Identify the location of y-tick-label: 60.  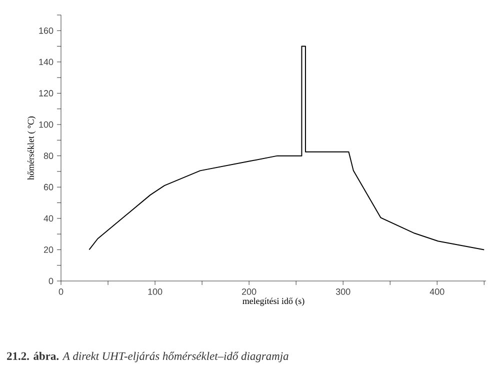
(49, 187).